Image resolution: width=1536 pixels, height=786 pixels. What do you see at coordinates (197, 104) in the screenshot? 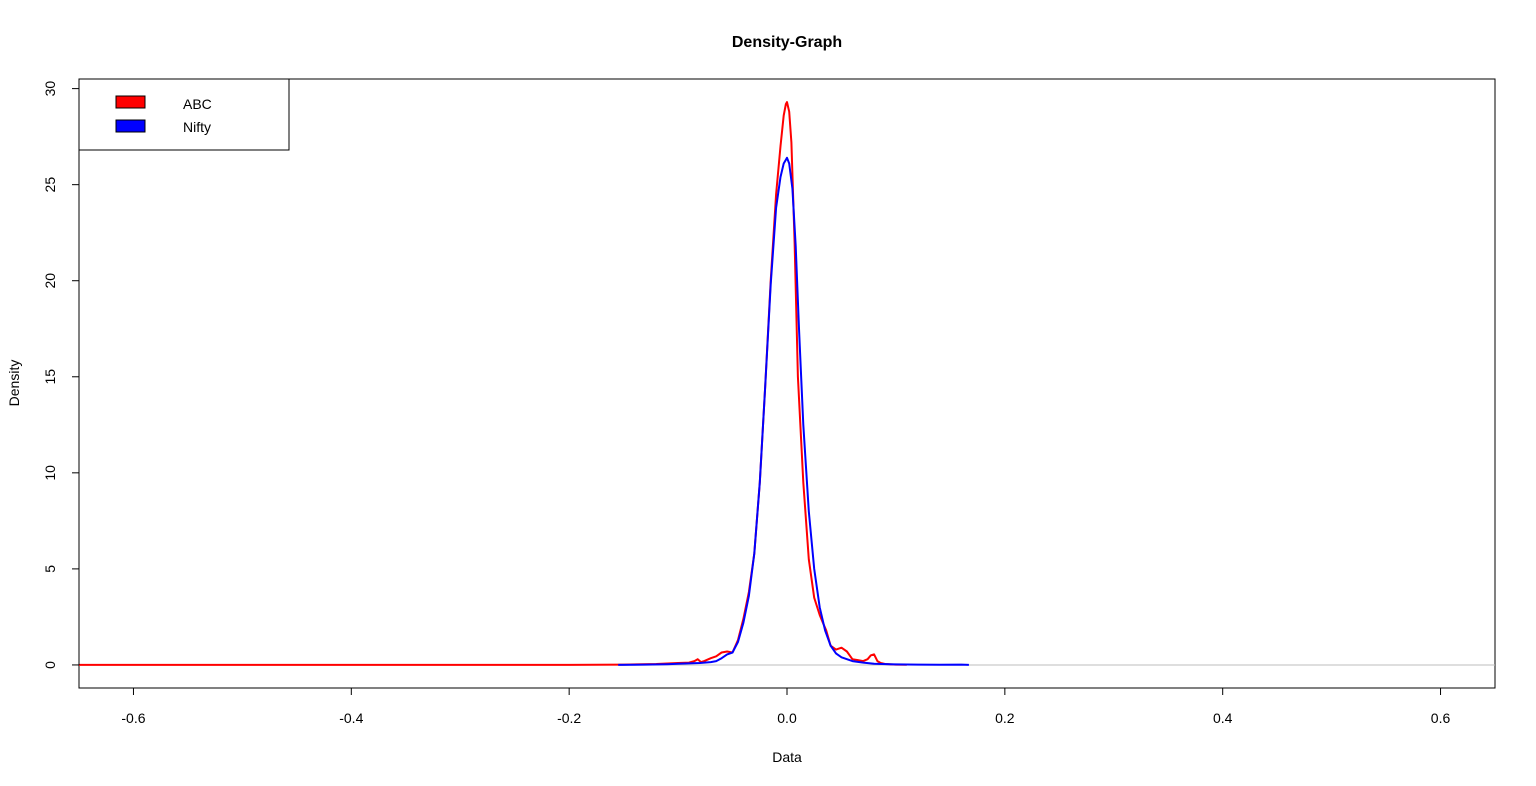
I see `legend-label-abc: ABC` at bounding box center [197, 104].